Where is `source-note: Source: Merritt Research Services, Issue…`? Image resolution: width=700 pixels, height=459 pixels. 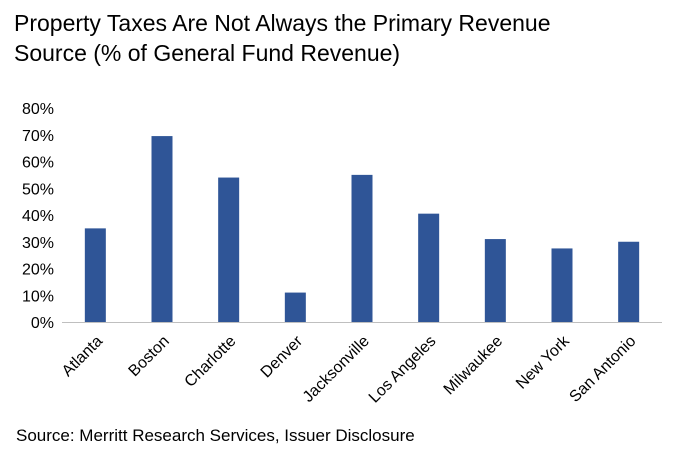 source-note: Source: Merritt Research Services, Issue… is located at coordinates (215, 435).